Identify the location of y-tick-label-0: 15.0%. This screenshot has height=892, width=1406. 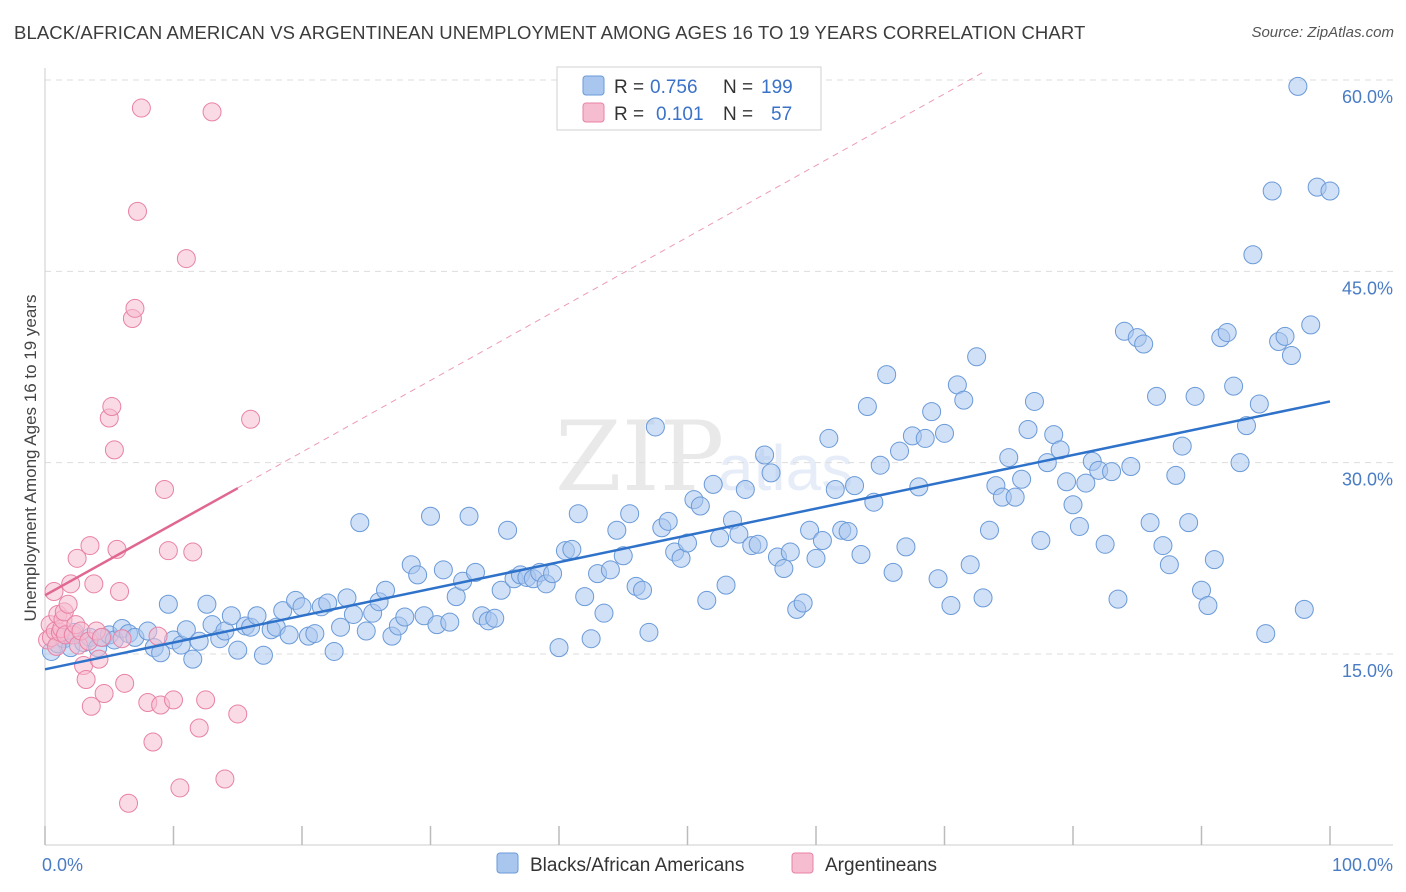
(1367, 671).